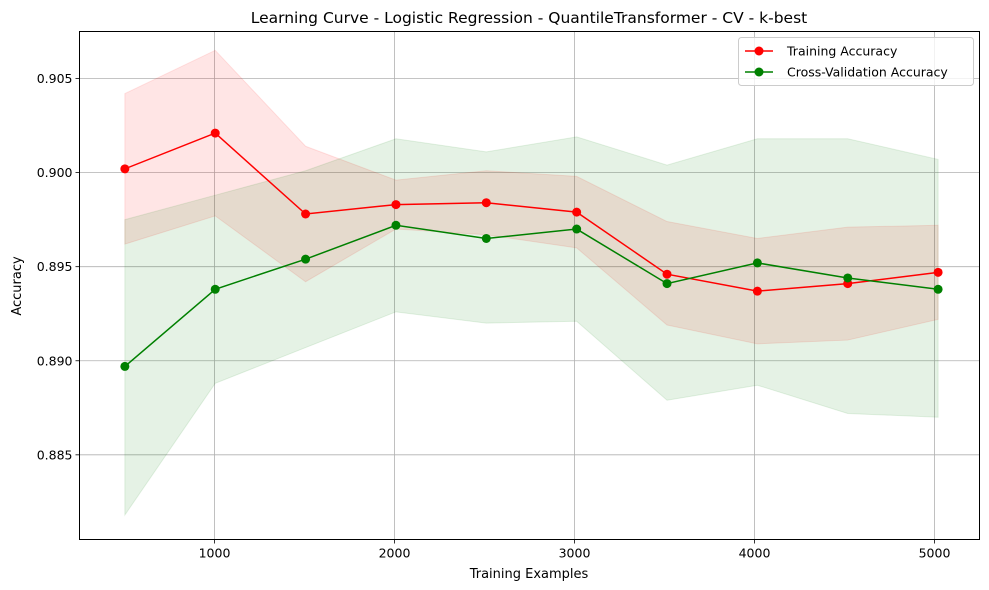  What do you see at coordinates (842, 51) in the screenshot?
I see `legend-label-training: Training Accuracy` at bounding box center [842, 51].